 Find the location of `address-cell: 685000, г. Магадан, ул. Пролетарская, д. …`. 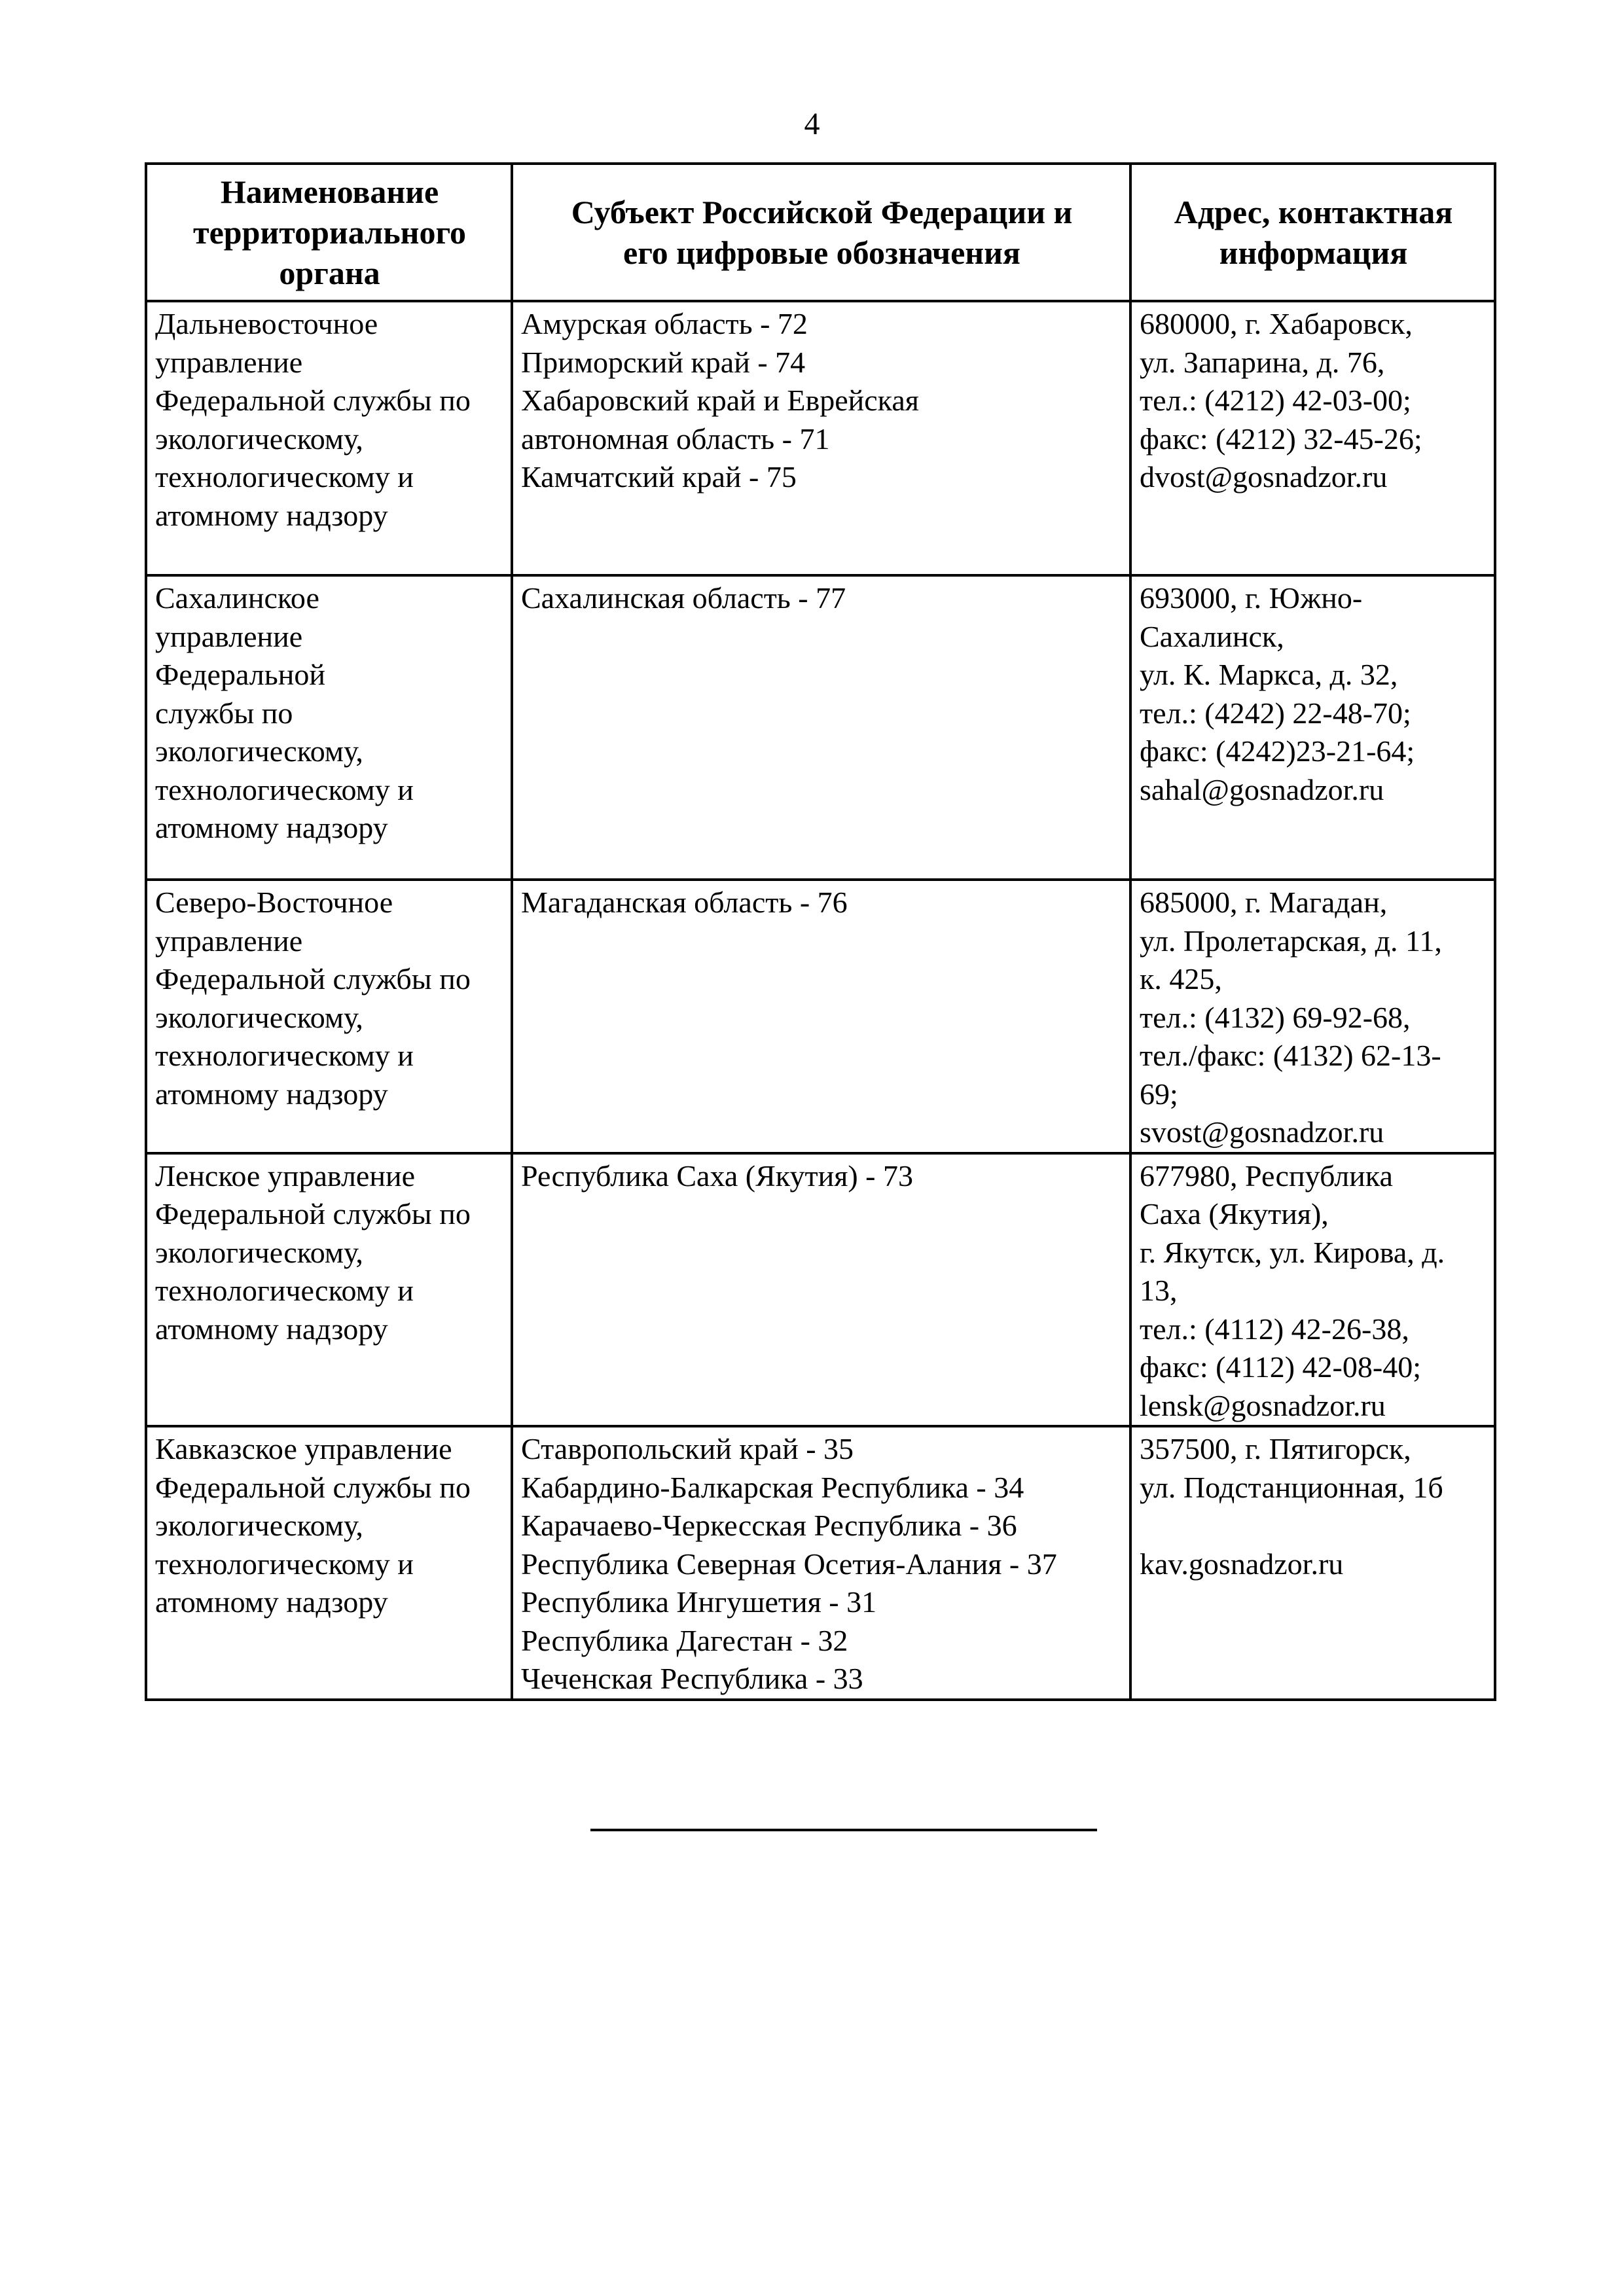

address-cell: 685000, г. Магадан, ул. Пролетарская, д. … is located at coordinates (1312, 1016).